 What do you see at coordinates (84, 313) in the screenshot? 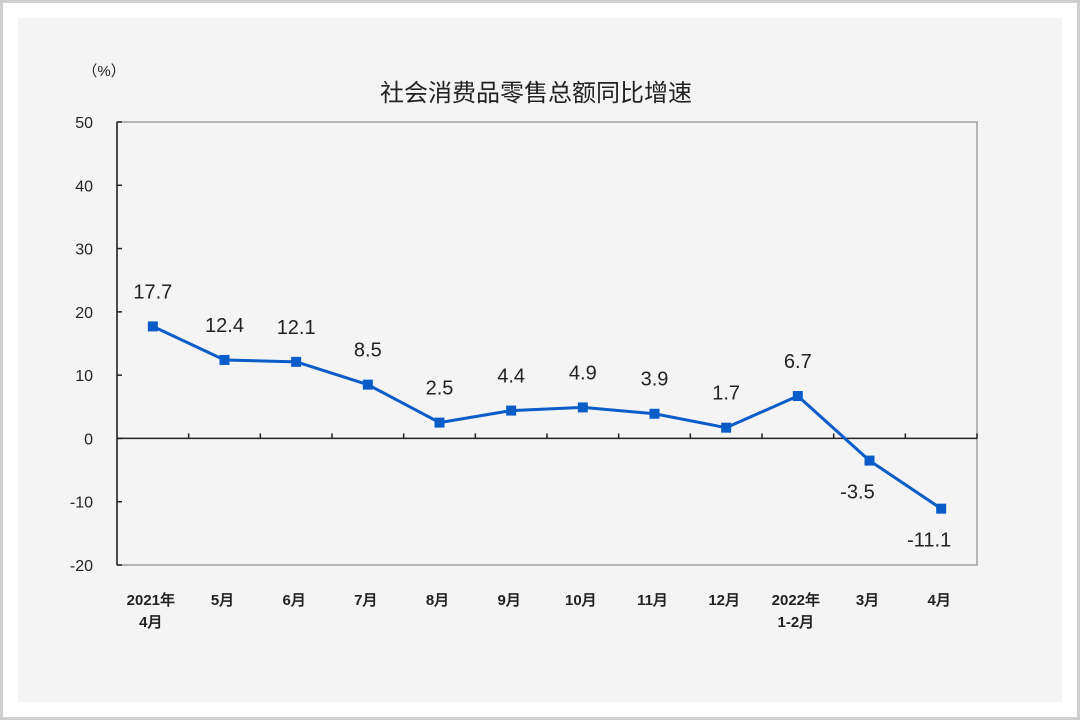
I see `y-tick-label: 20` at bounding box center [84, 313].